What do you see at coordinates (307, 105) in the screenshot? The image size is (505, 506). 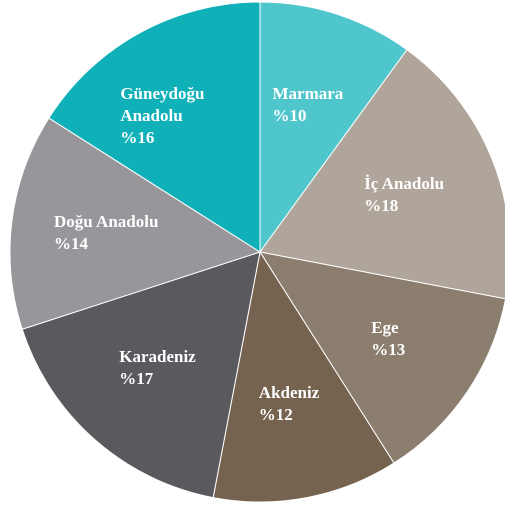 I see `slice-label: Marmara %10` at bounding box center [307, 105].